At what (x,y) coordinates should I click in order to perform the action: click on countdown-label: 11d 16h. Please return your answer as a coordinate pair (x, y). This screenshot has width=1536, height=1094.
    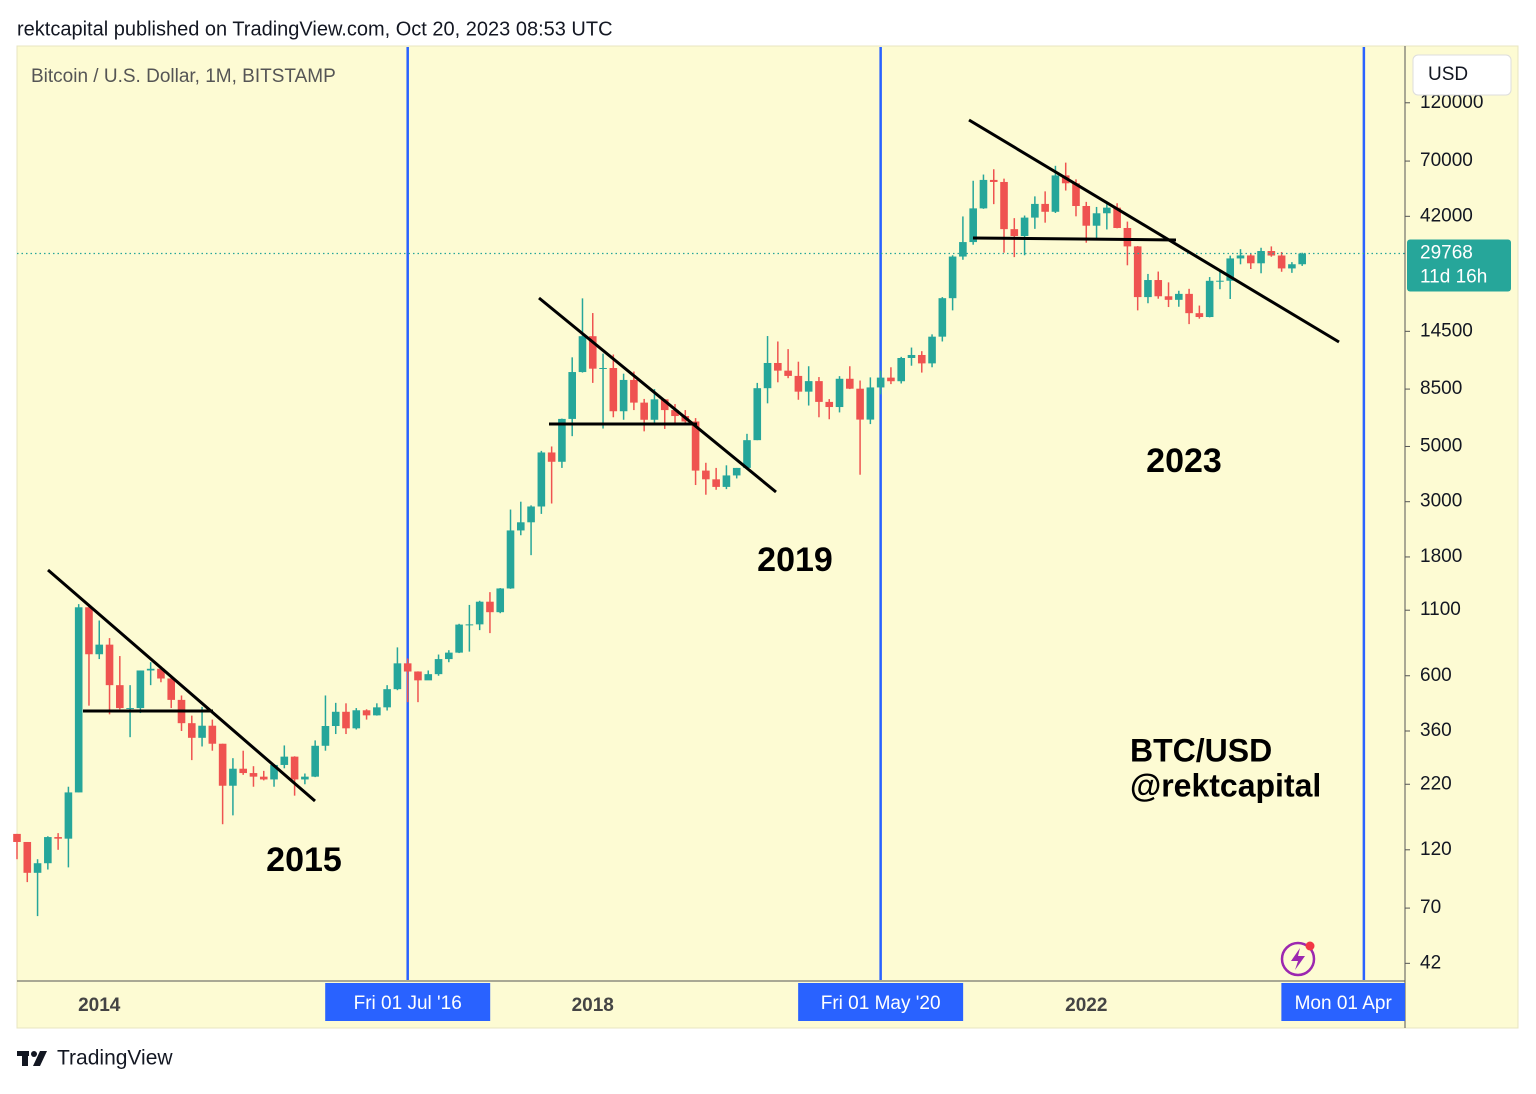
    Looking at the image, I should click on (1453, 277).